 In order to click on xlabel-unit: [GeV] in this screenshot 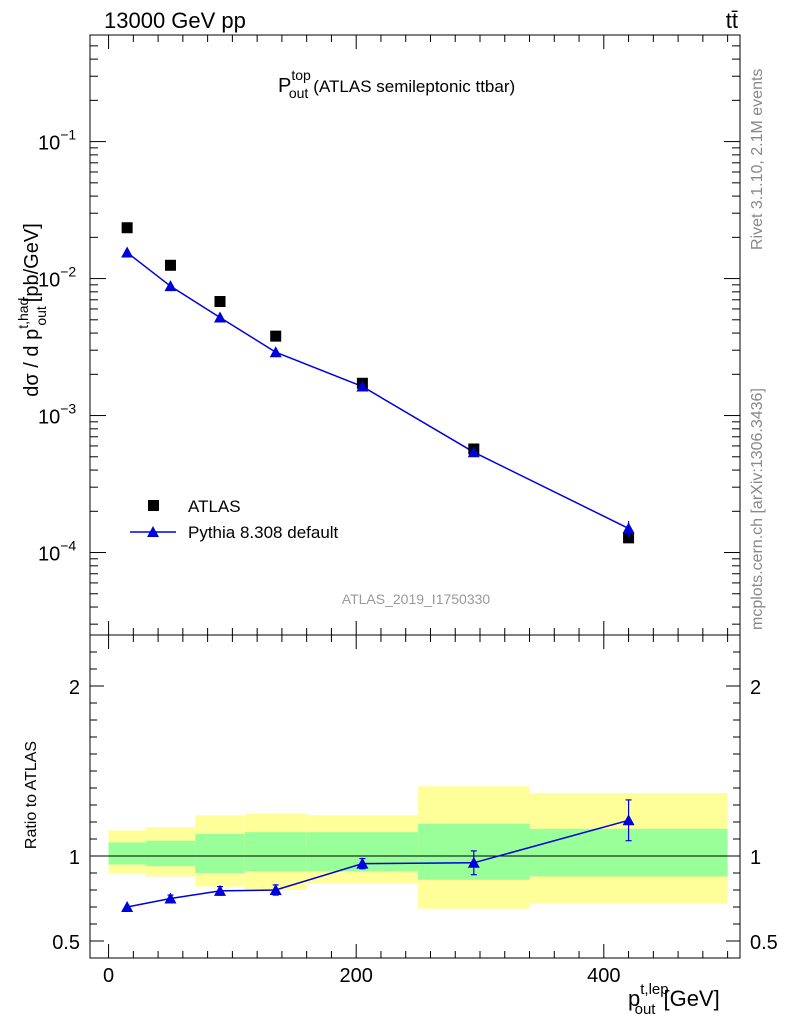, I will do `click(691, 998)`.